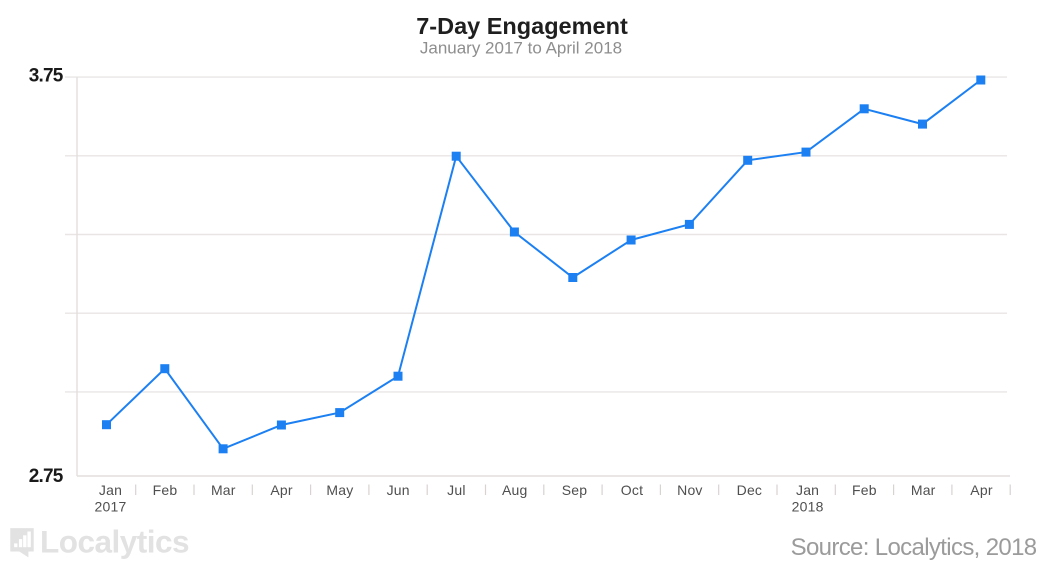 Image resolution: width=1047 pixels, height=571 pixels. Describe the element at coordinates (575, 490) in the screenshot. I see `svg-text: Sep` at that location.